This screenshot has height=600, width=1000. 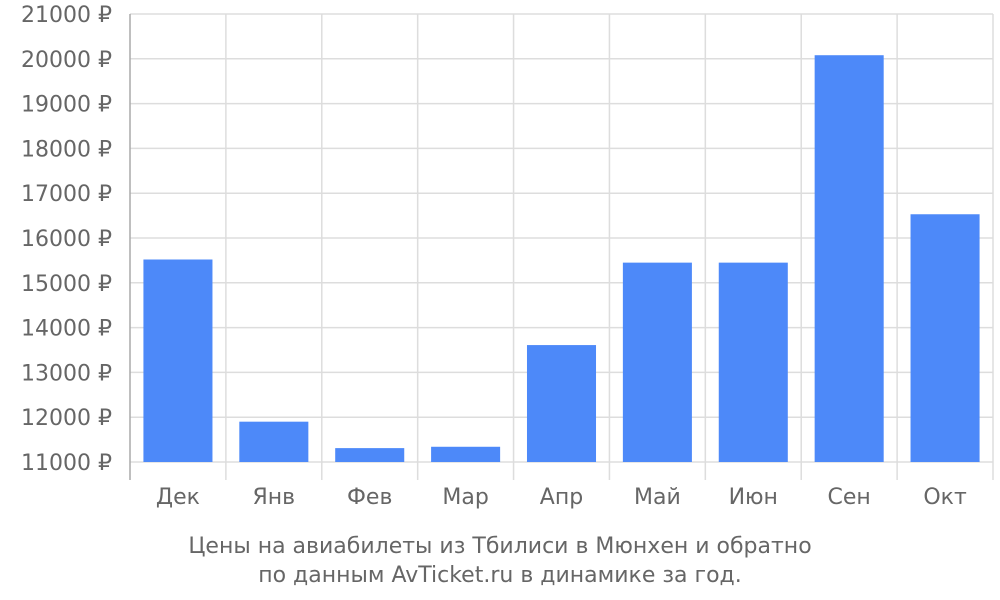 I want to click on x-tick-label: Май, so click(x=657, y=497).